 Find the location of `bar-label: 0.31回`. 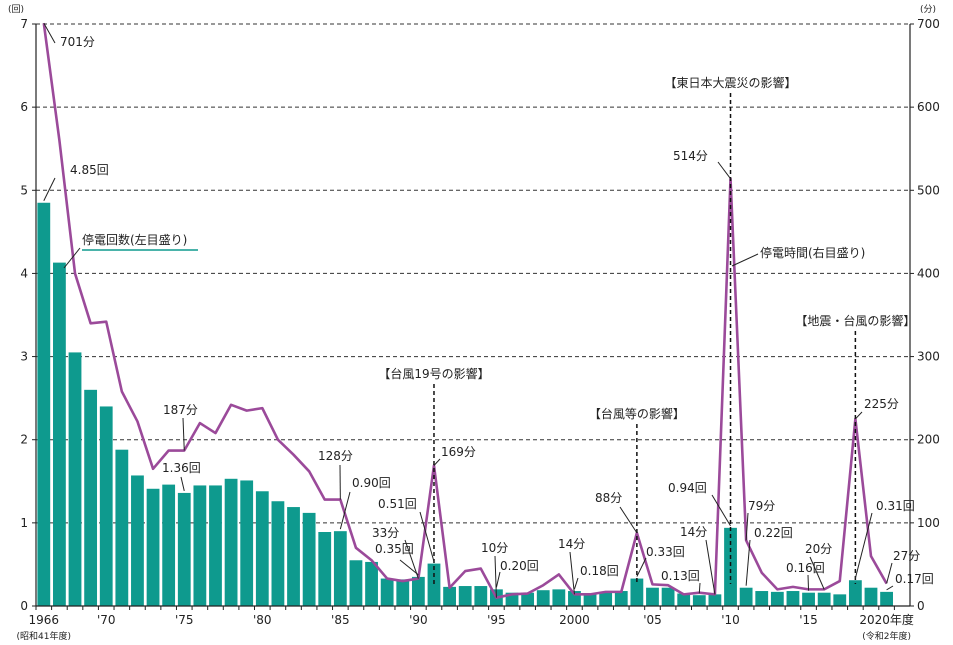

bar-label: 0.31回 is located at coordinates (895, 506).